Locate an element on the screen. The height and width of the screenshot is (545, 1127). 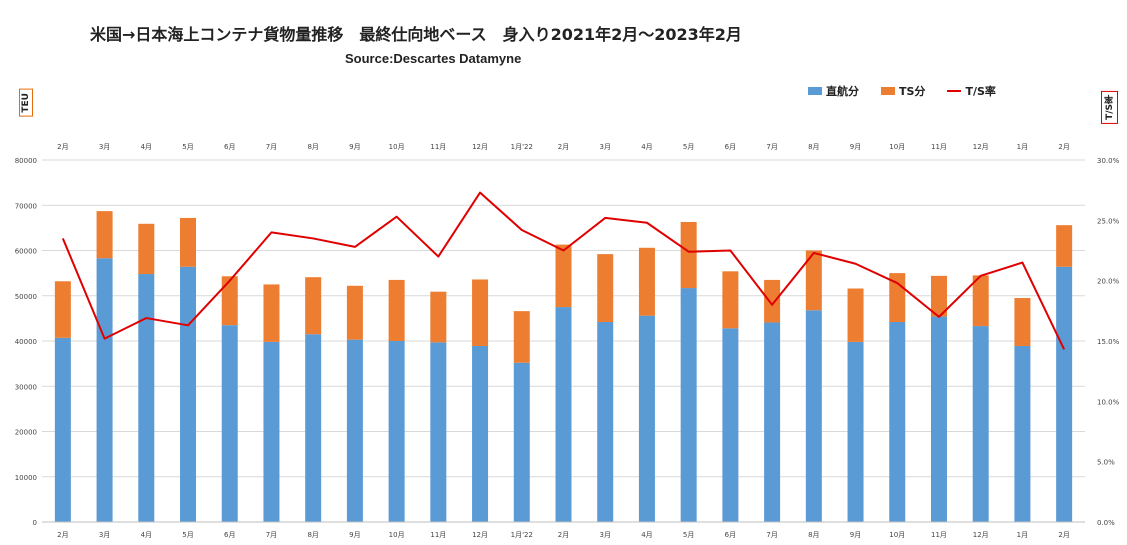
x-tick-label: 11月 is located at coordinates (939, 535).